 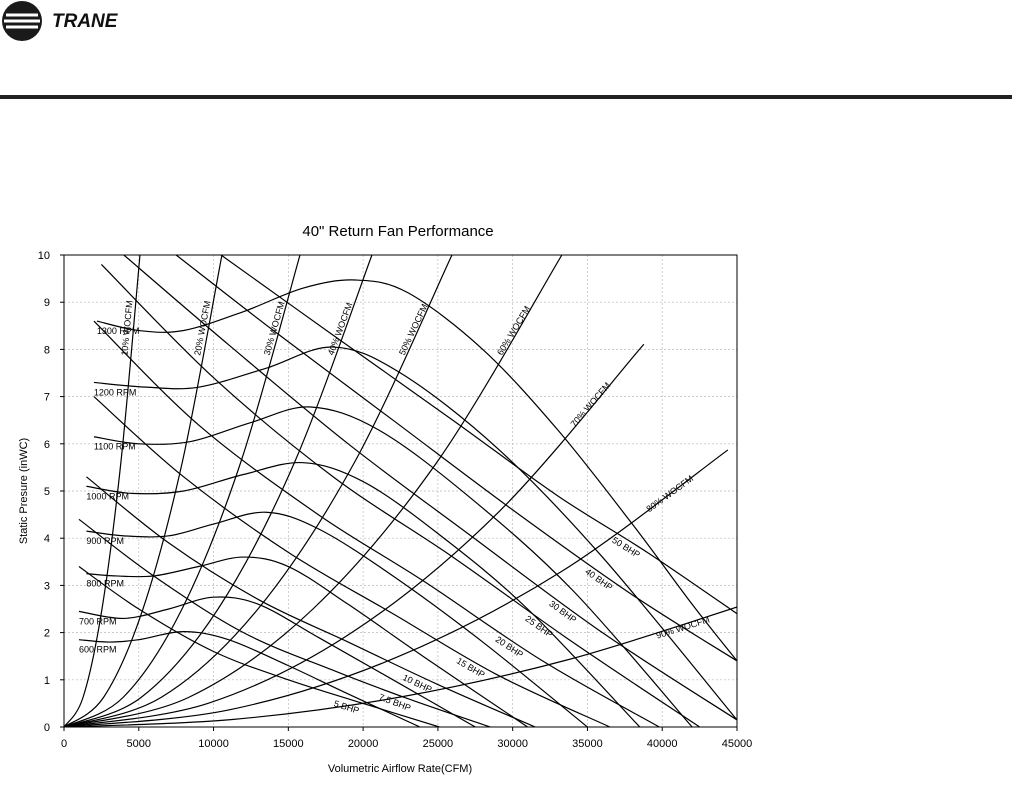 I want to click on wocfm-label: 80% WOCFM, so click(x=669, y=493).